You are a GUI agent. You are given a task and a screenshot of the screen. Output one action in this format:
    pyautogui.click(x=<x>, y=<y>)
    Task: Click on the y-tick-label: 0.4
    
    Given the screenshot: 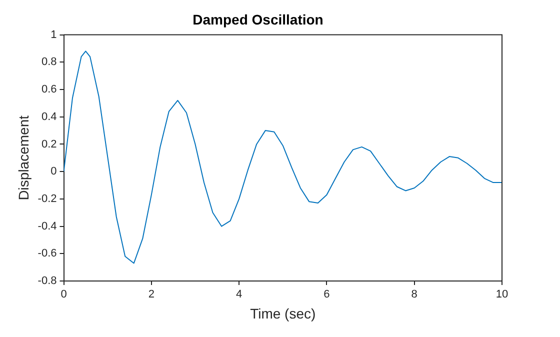 What is the action you would take?
    pyautogui.click(x=49, y=116)
    